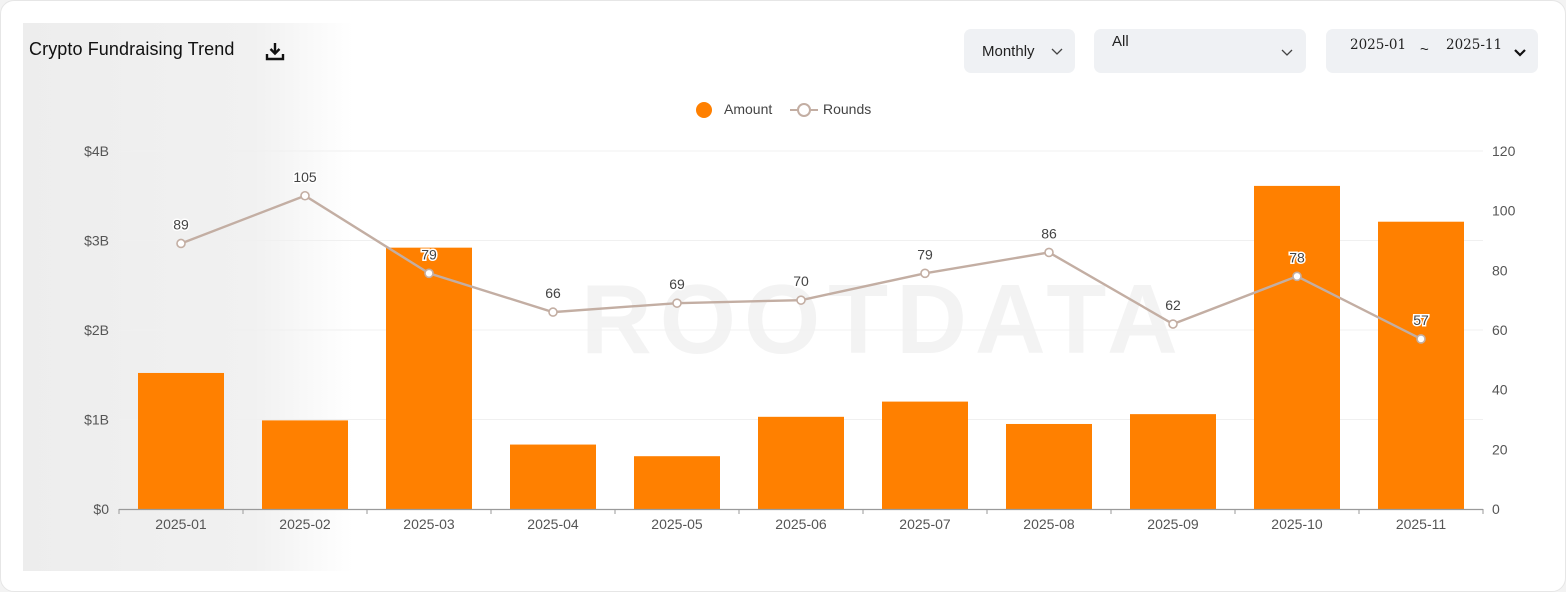  What do you see at coordinates (1297, 257) in the screenshot?
I see `rounds-data-label: 78` at bounding box center [1297, 257].